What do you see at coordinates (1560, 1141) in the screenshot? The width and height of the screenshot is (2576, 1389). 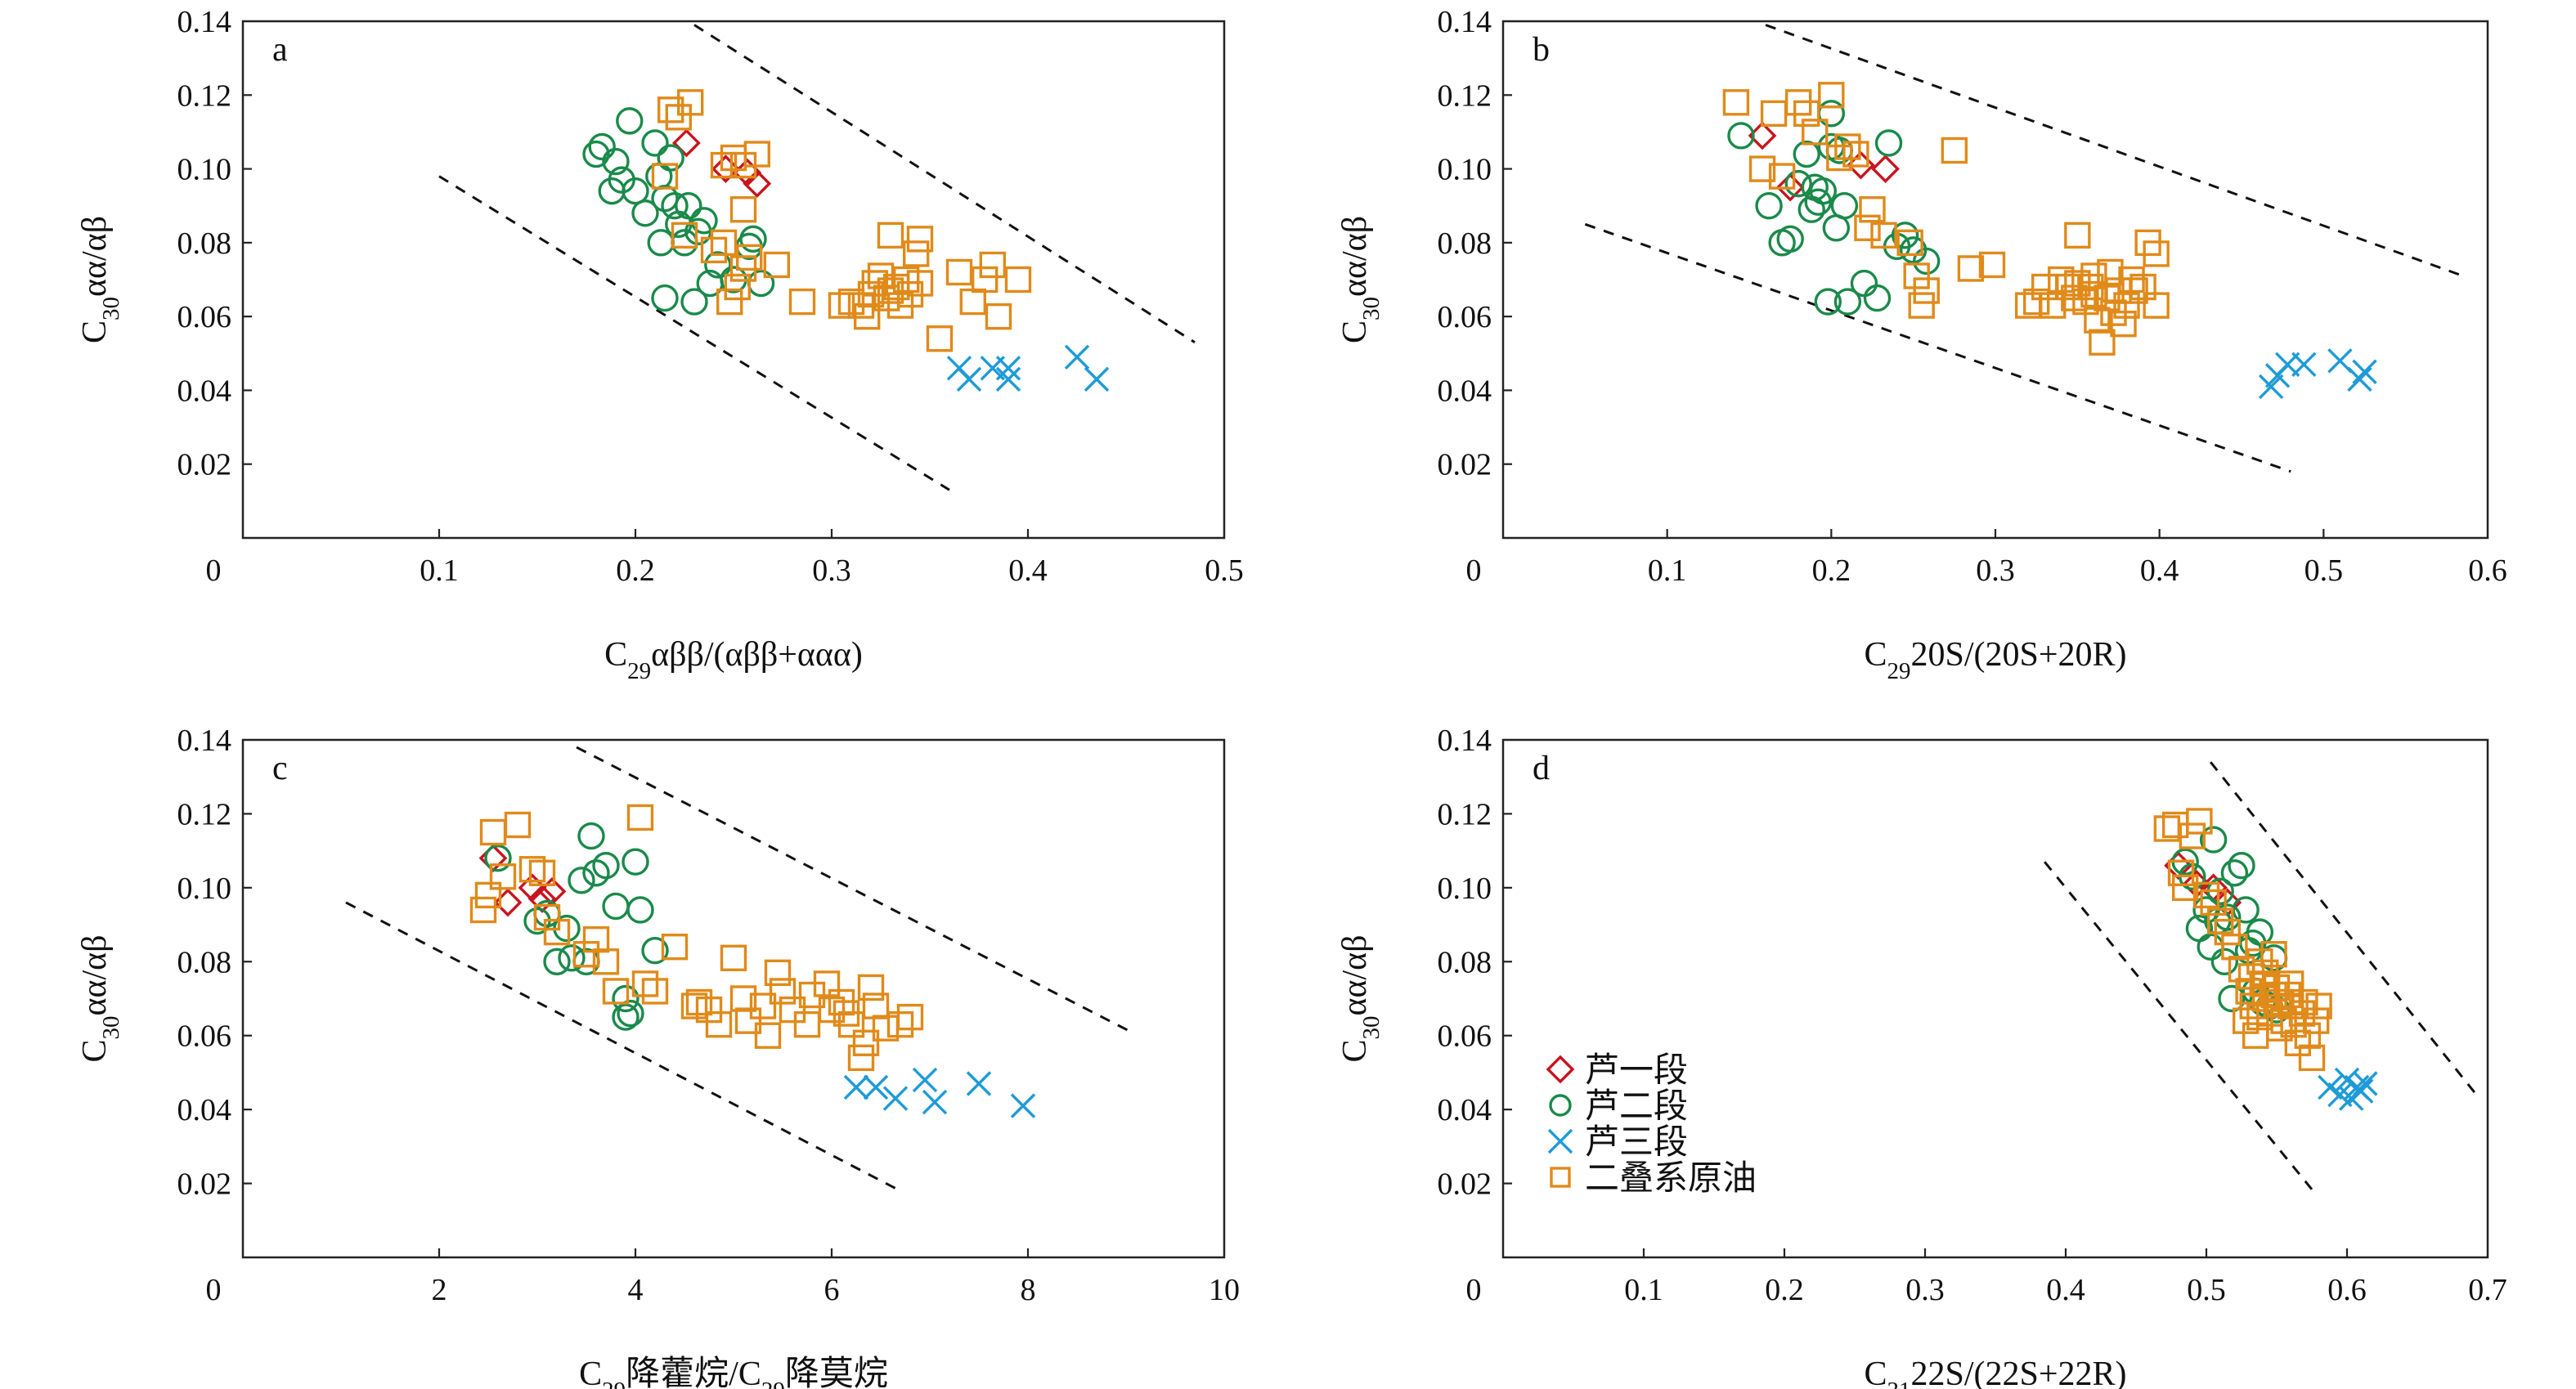 I see `legend-marker-lu3` at bounding box center [1560, 1141].